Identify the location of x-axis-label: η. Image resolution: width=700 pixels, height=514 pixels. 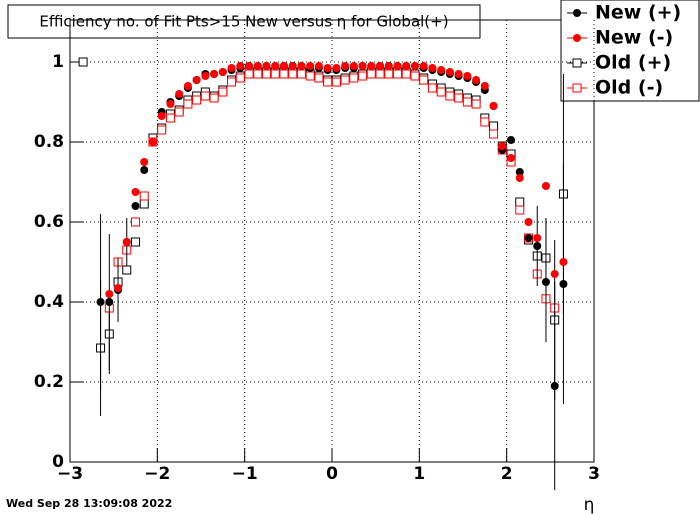
(589, 504).